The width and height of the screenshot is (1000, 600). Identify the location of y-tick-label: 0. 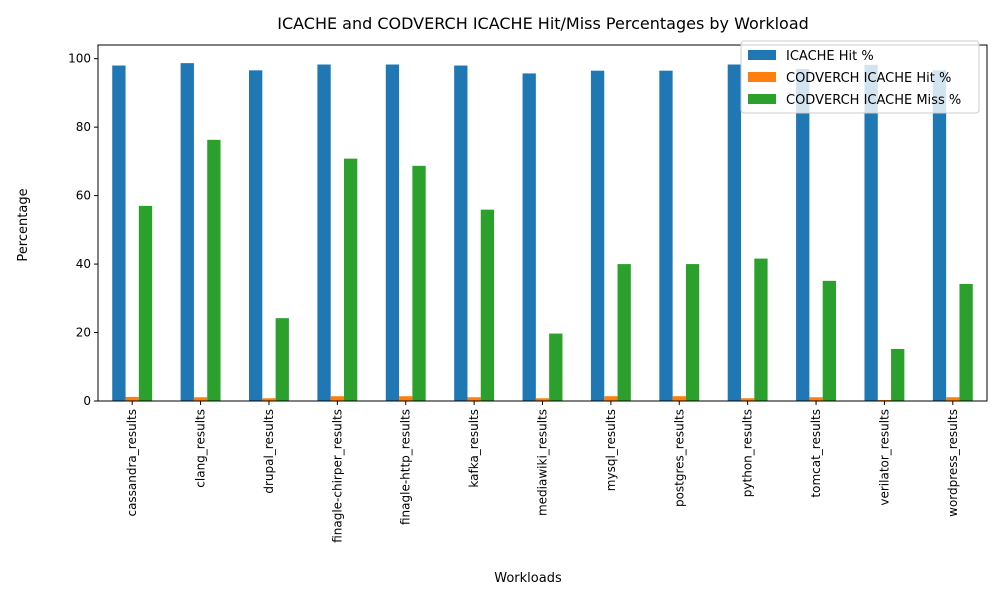
(87, 401).